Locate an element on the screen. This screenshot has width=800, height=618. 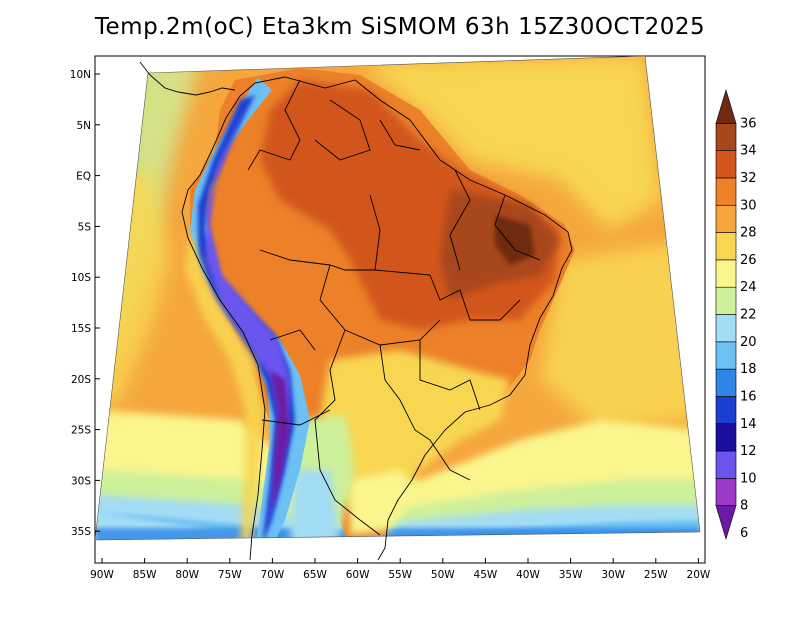
colorbar-label: 32 is located at coordinates (748, 178).